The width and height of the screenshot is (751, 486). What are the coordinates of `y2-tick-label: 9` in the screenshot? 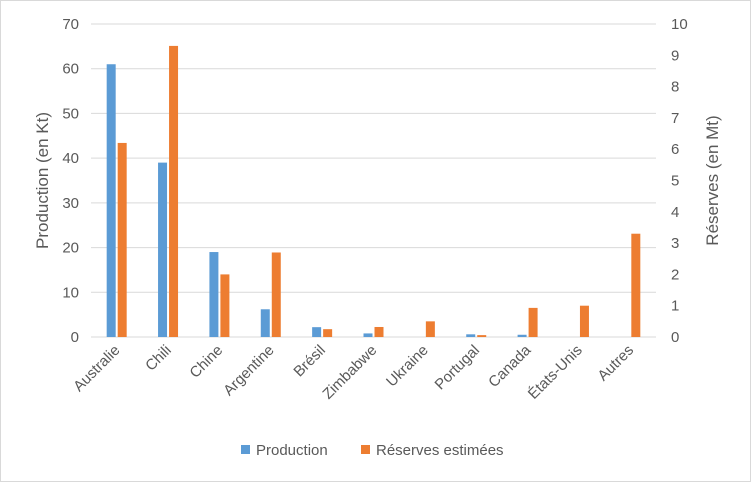 It's located at (675, 55).